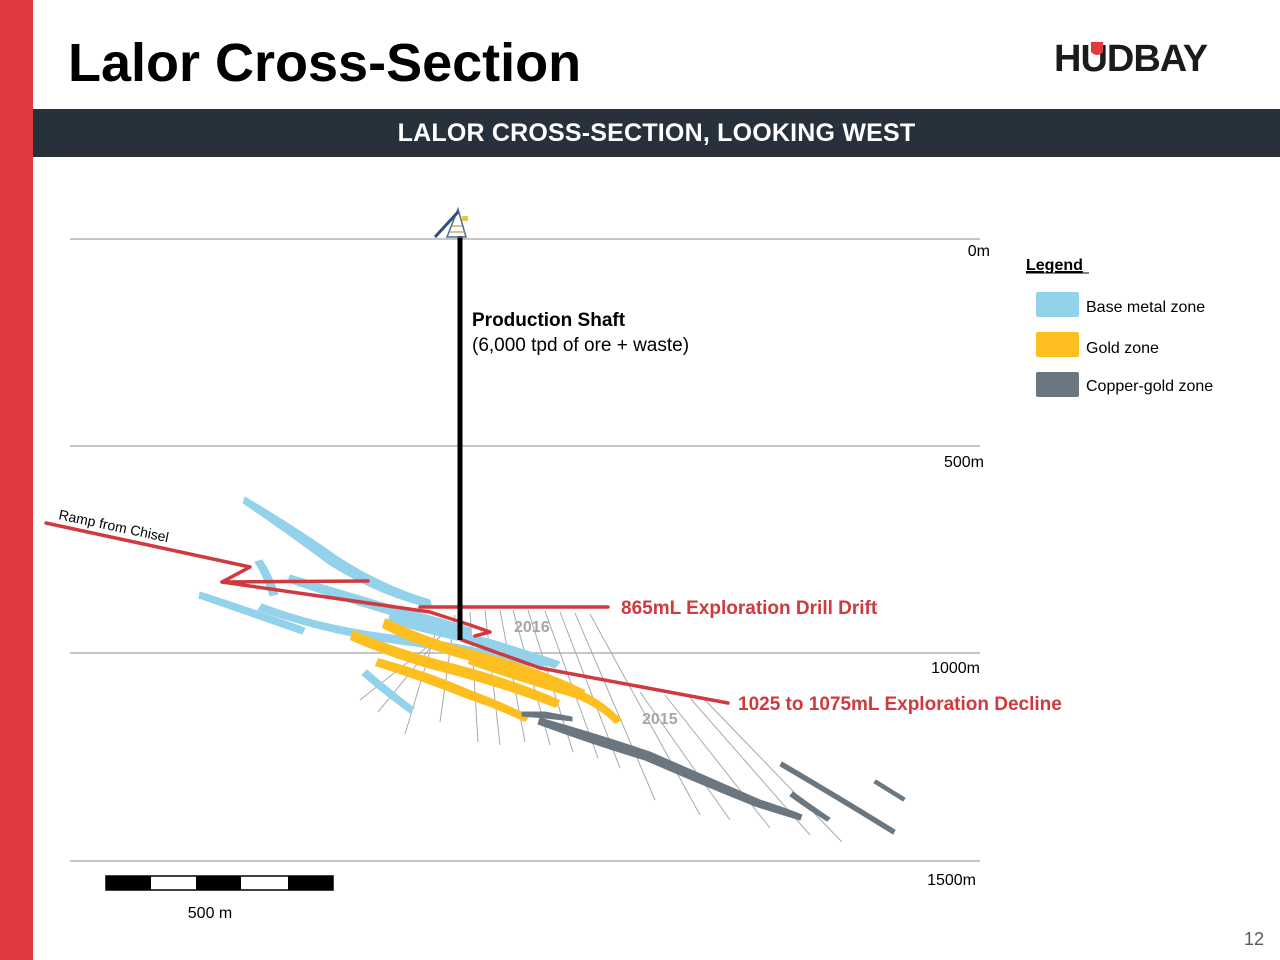  I want to click on legend-label-base-metal: Base metal zone, so click(1145, 307).